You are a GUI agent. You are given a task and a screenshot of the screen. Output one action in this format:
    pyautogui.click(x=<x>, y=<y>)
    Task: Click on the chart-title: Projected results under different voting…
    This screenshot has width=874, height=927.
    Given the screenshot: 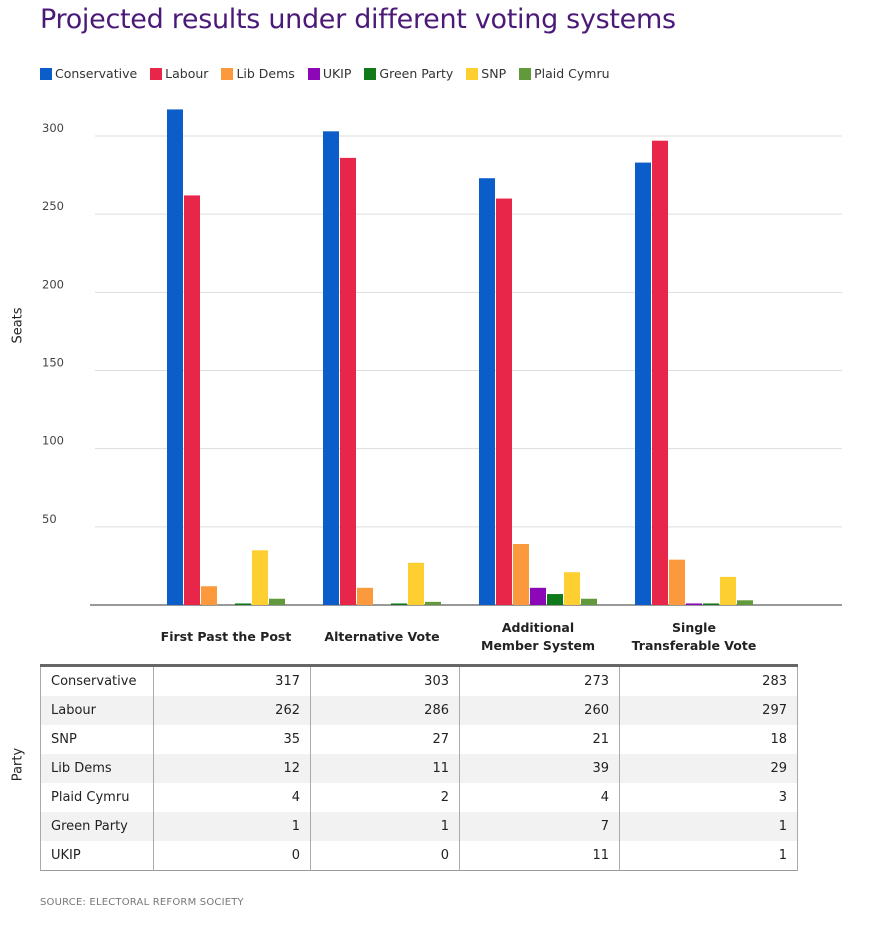 What is the action you would take?
    pyautogui.click(x=358, y=19)
    